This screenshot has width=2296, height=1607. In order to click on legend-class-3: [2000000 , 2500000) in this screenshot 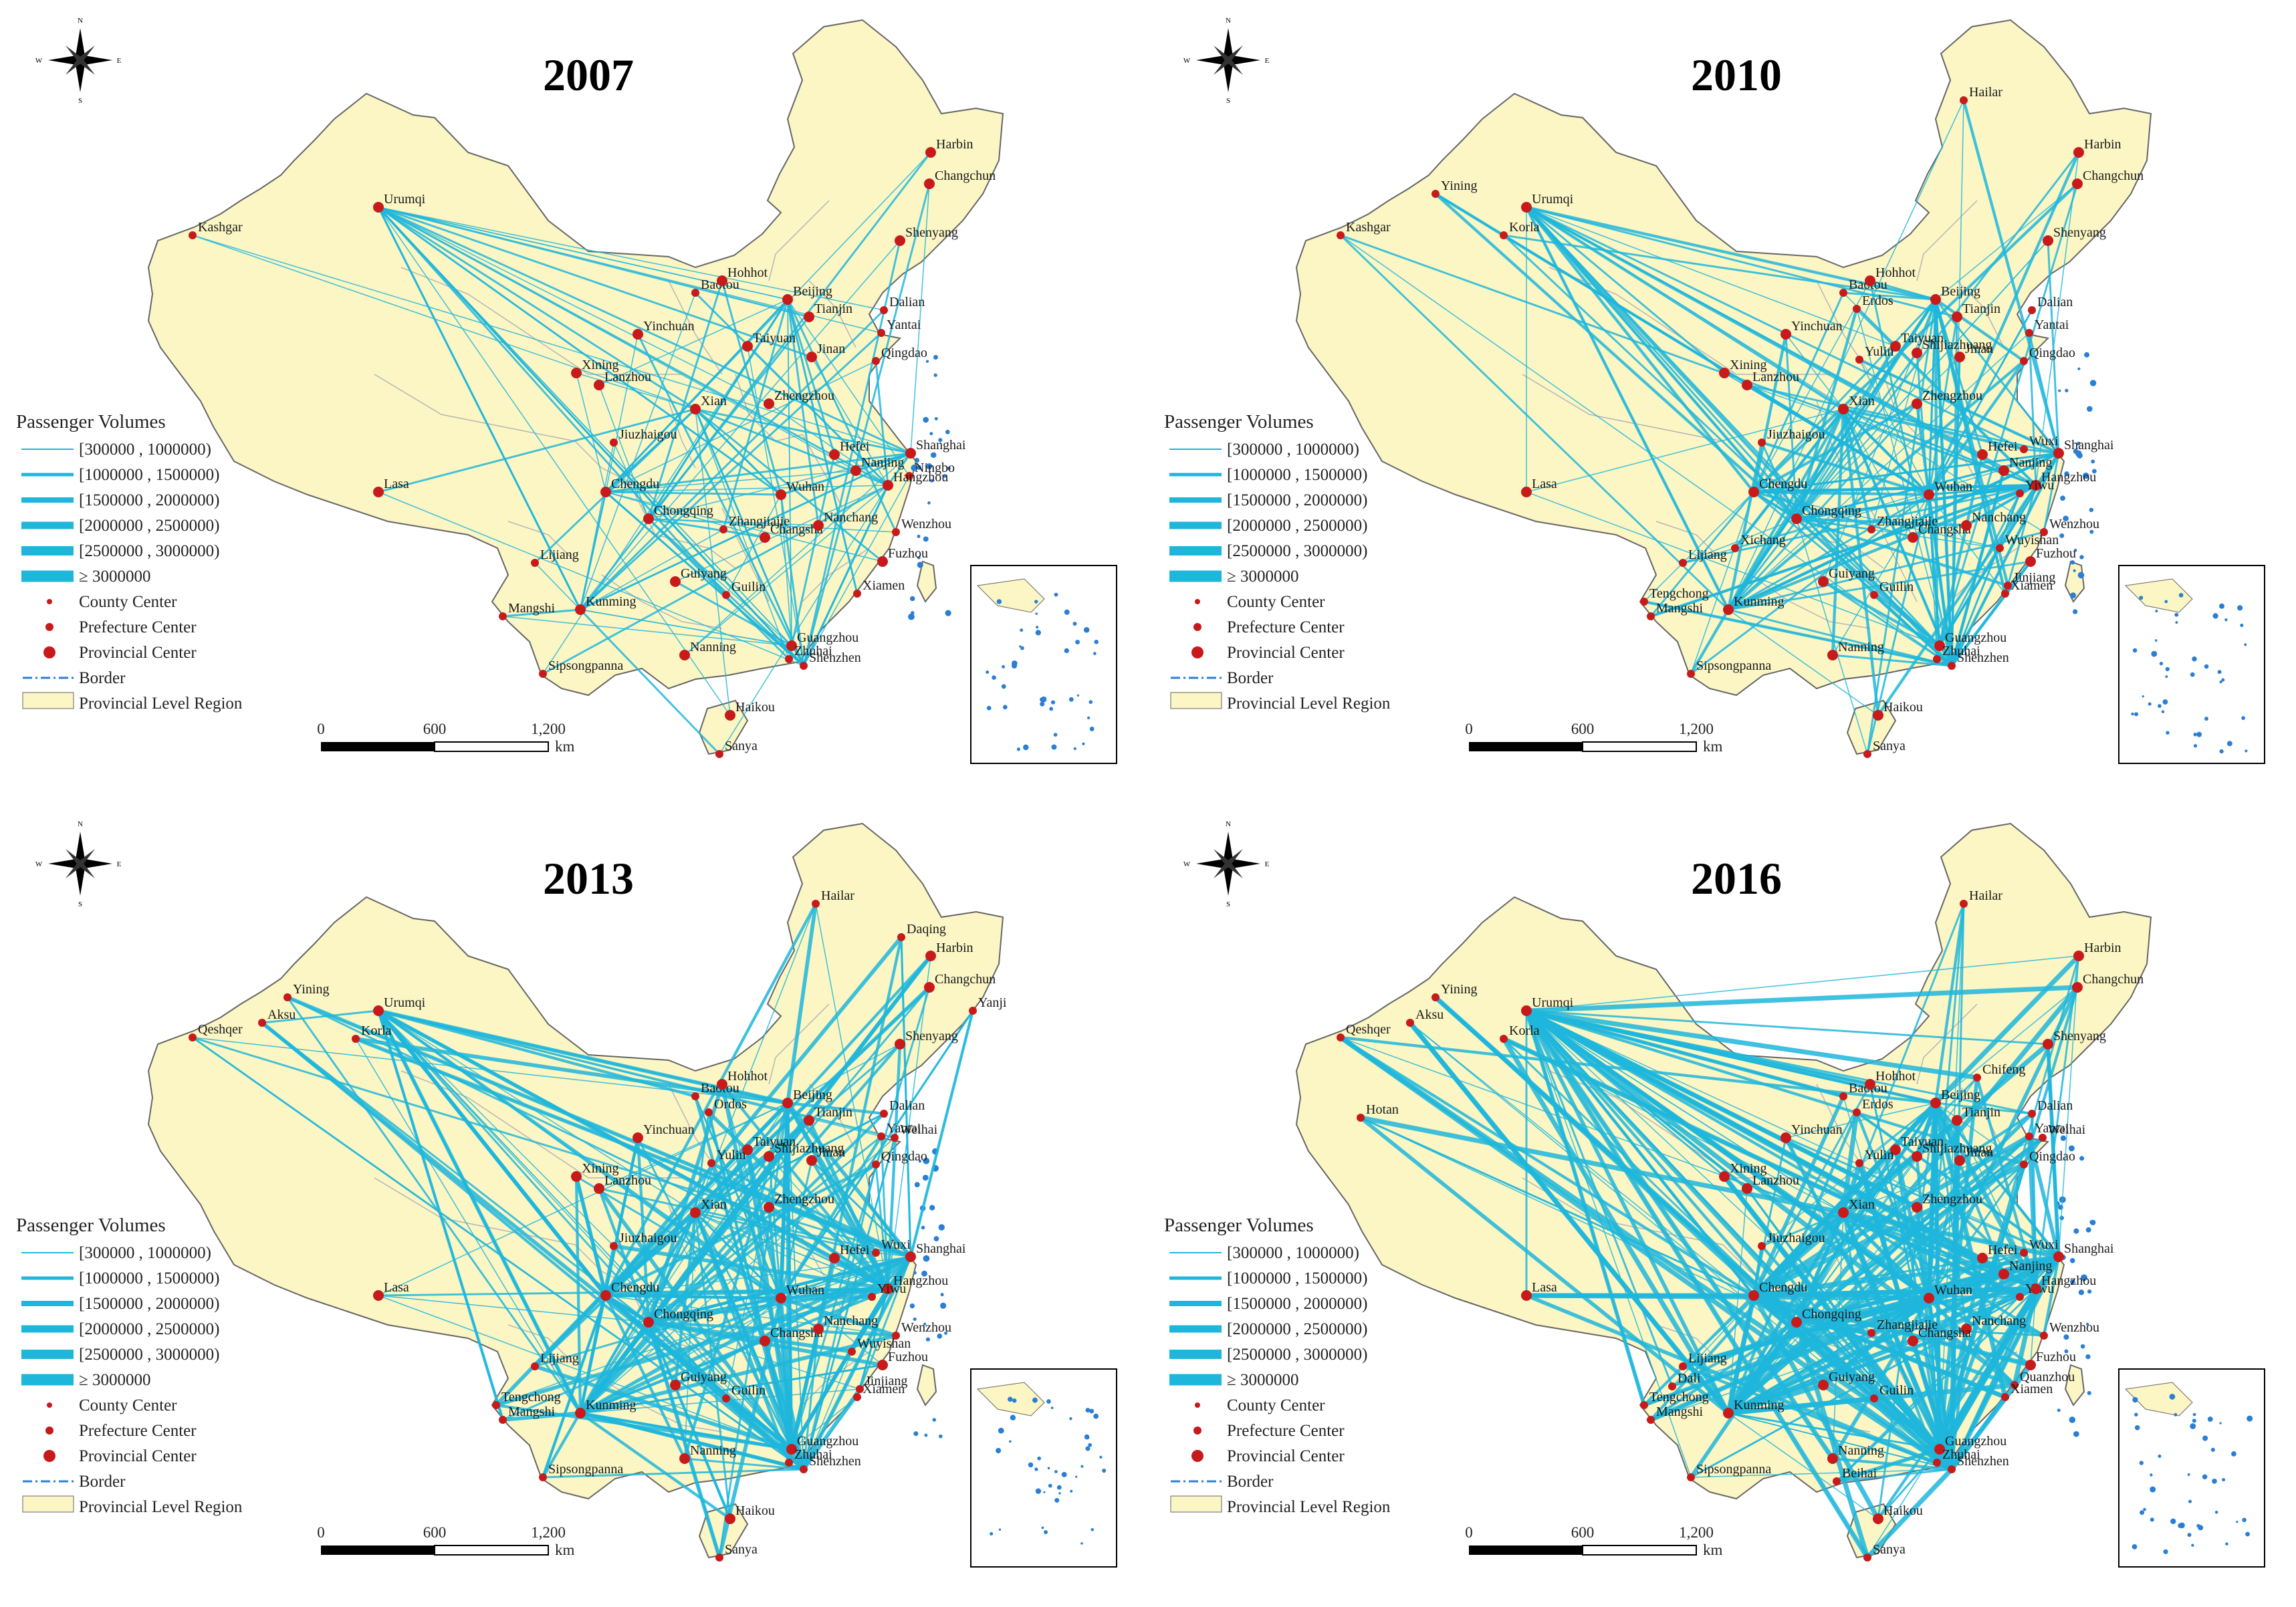, I will do `click(149, 526)`.